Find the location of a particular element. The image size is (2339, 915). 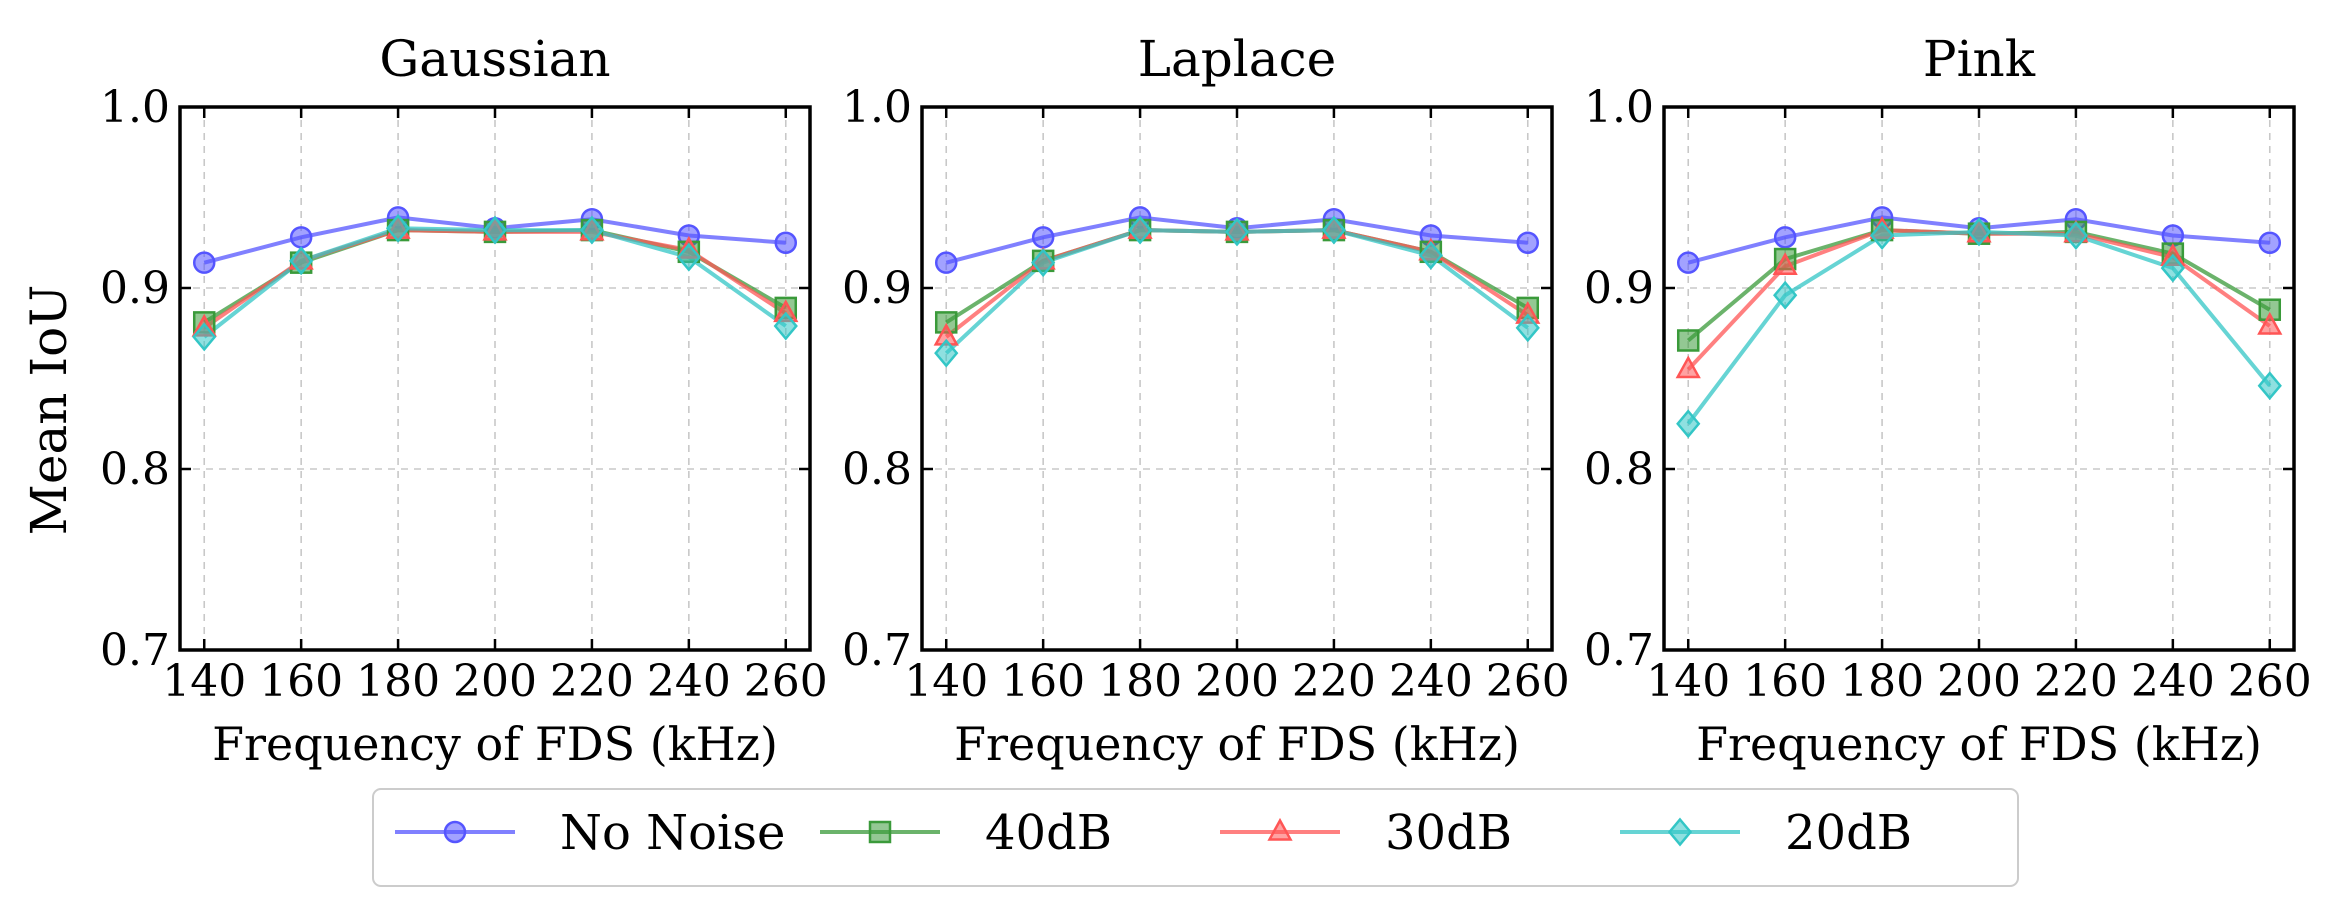

legend-label: 40dB is located at coordinates (1048, 833).